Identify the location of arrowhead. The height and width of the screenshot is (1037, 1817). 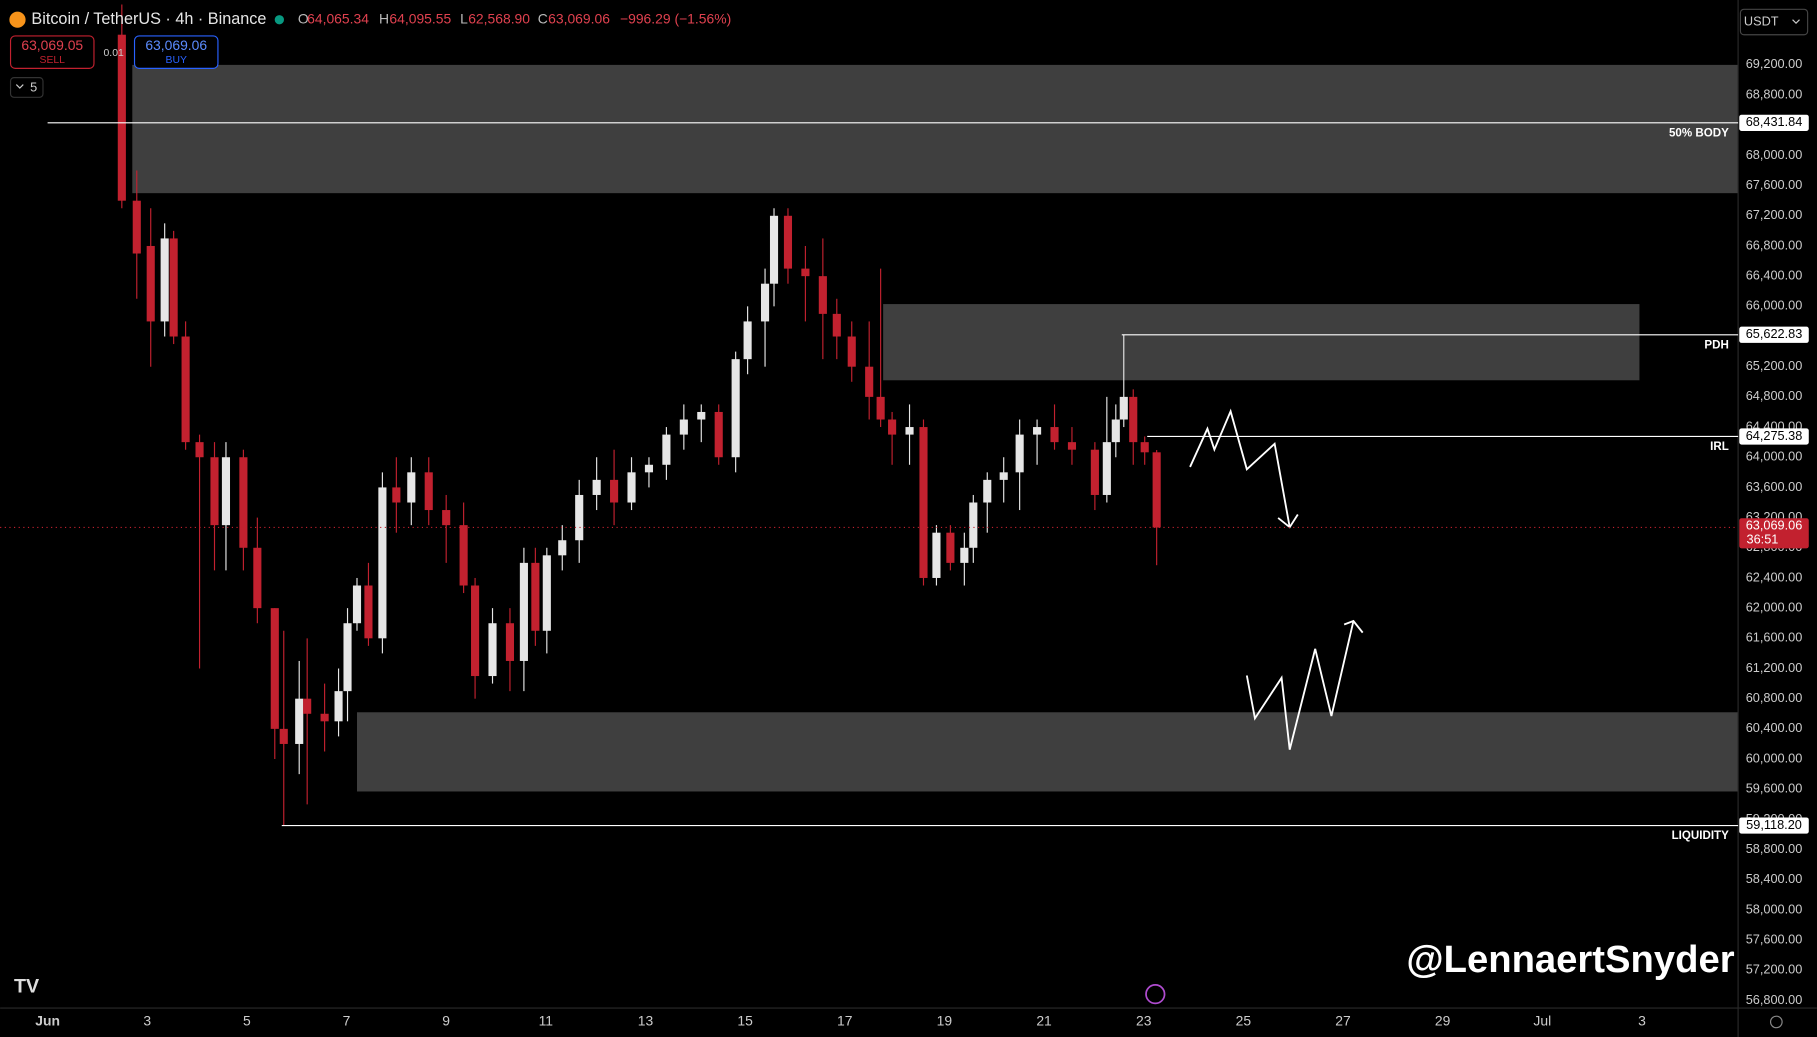
(1353, 626).